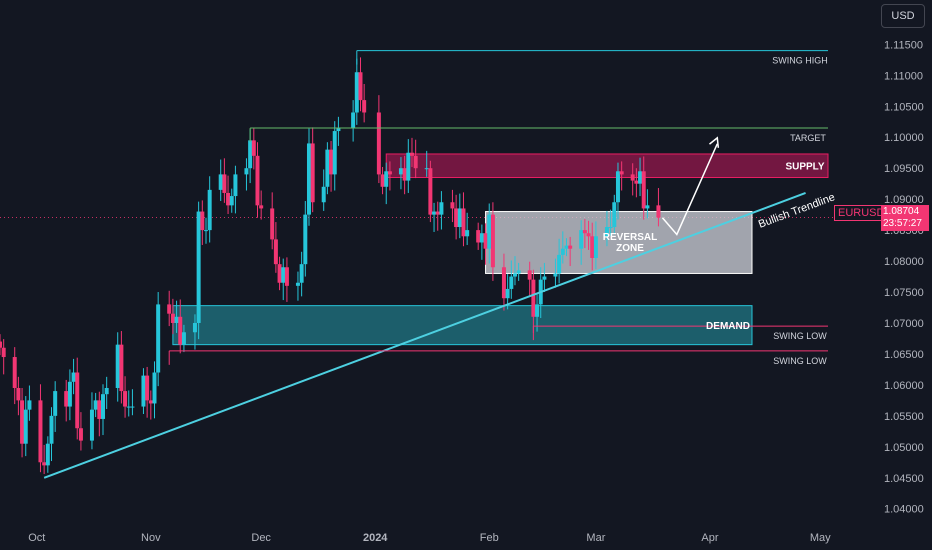 The width and height of the screenshot is (932, 550). What do you see at coordinates (904, 510) in the screenshot?
I see `y-tick-label: 1.04000` at bounding box center [904, 510].